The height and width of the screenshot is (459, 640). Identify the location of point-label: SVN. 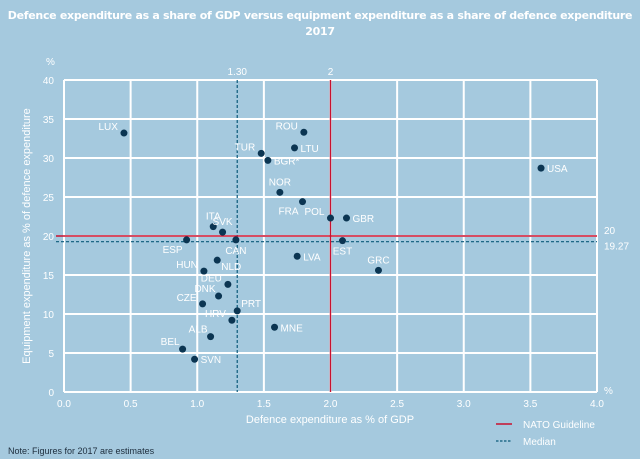
(211, 360).